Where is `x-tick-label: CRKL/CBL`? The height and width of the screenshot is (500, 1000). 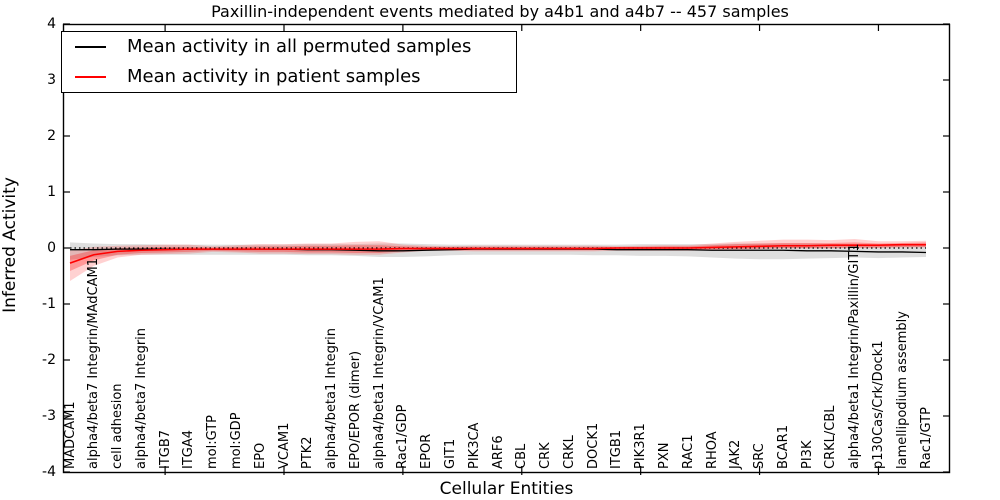
x-tick-label: CRKL/CBL is located at coordinates (831, 437).